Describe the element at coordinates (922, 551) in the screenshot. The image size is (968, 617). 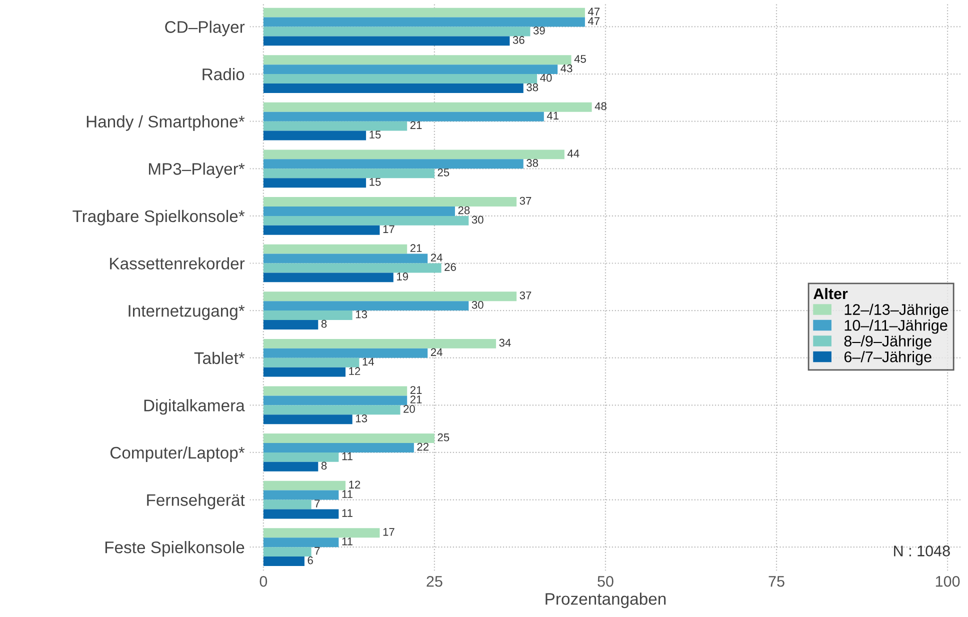
I see `annotation: N : 1048` at that location.